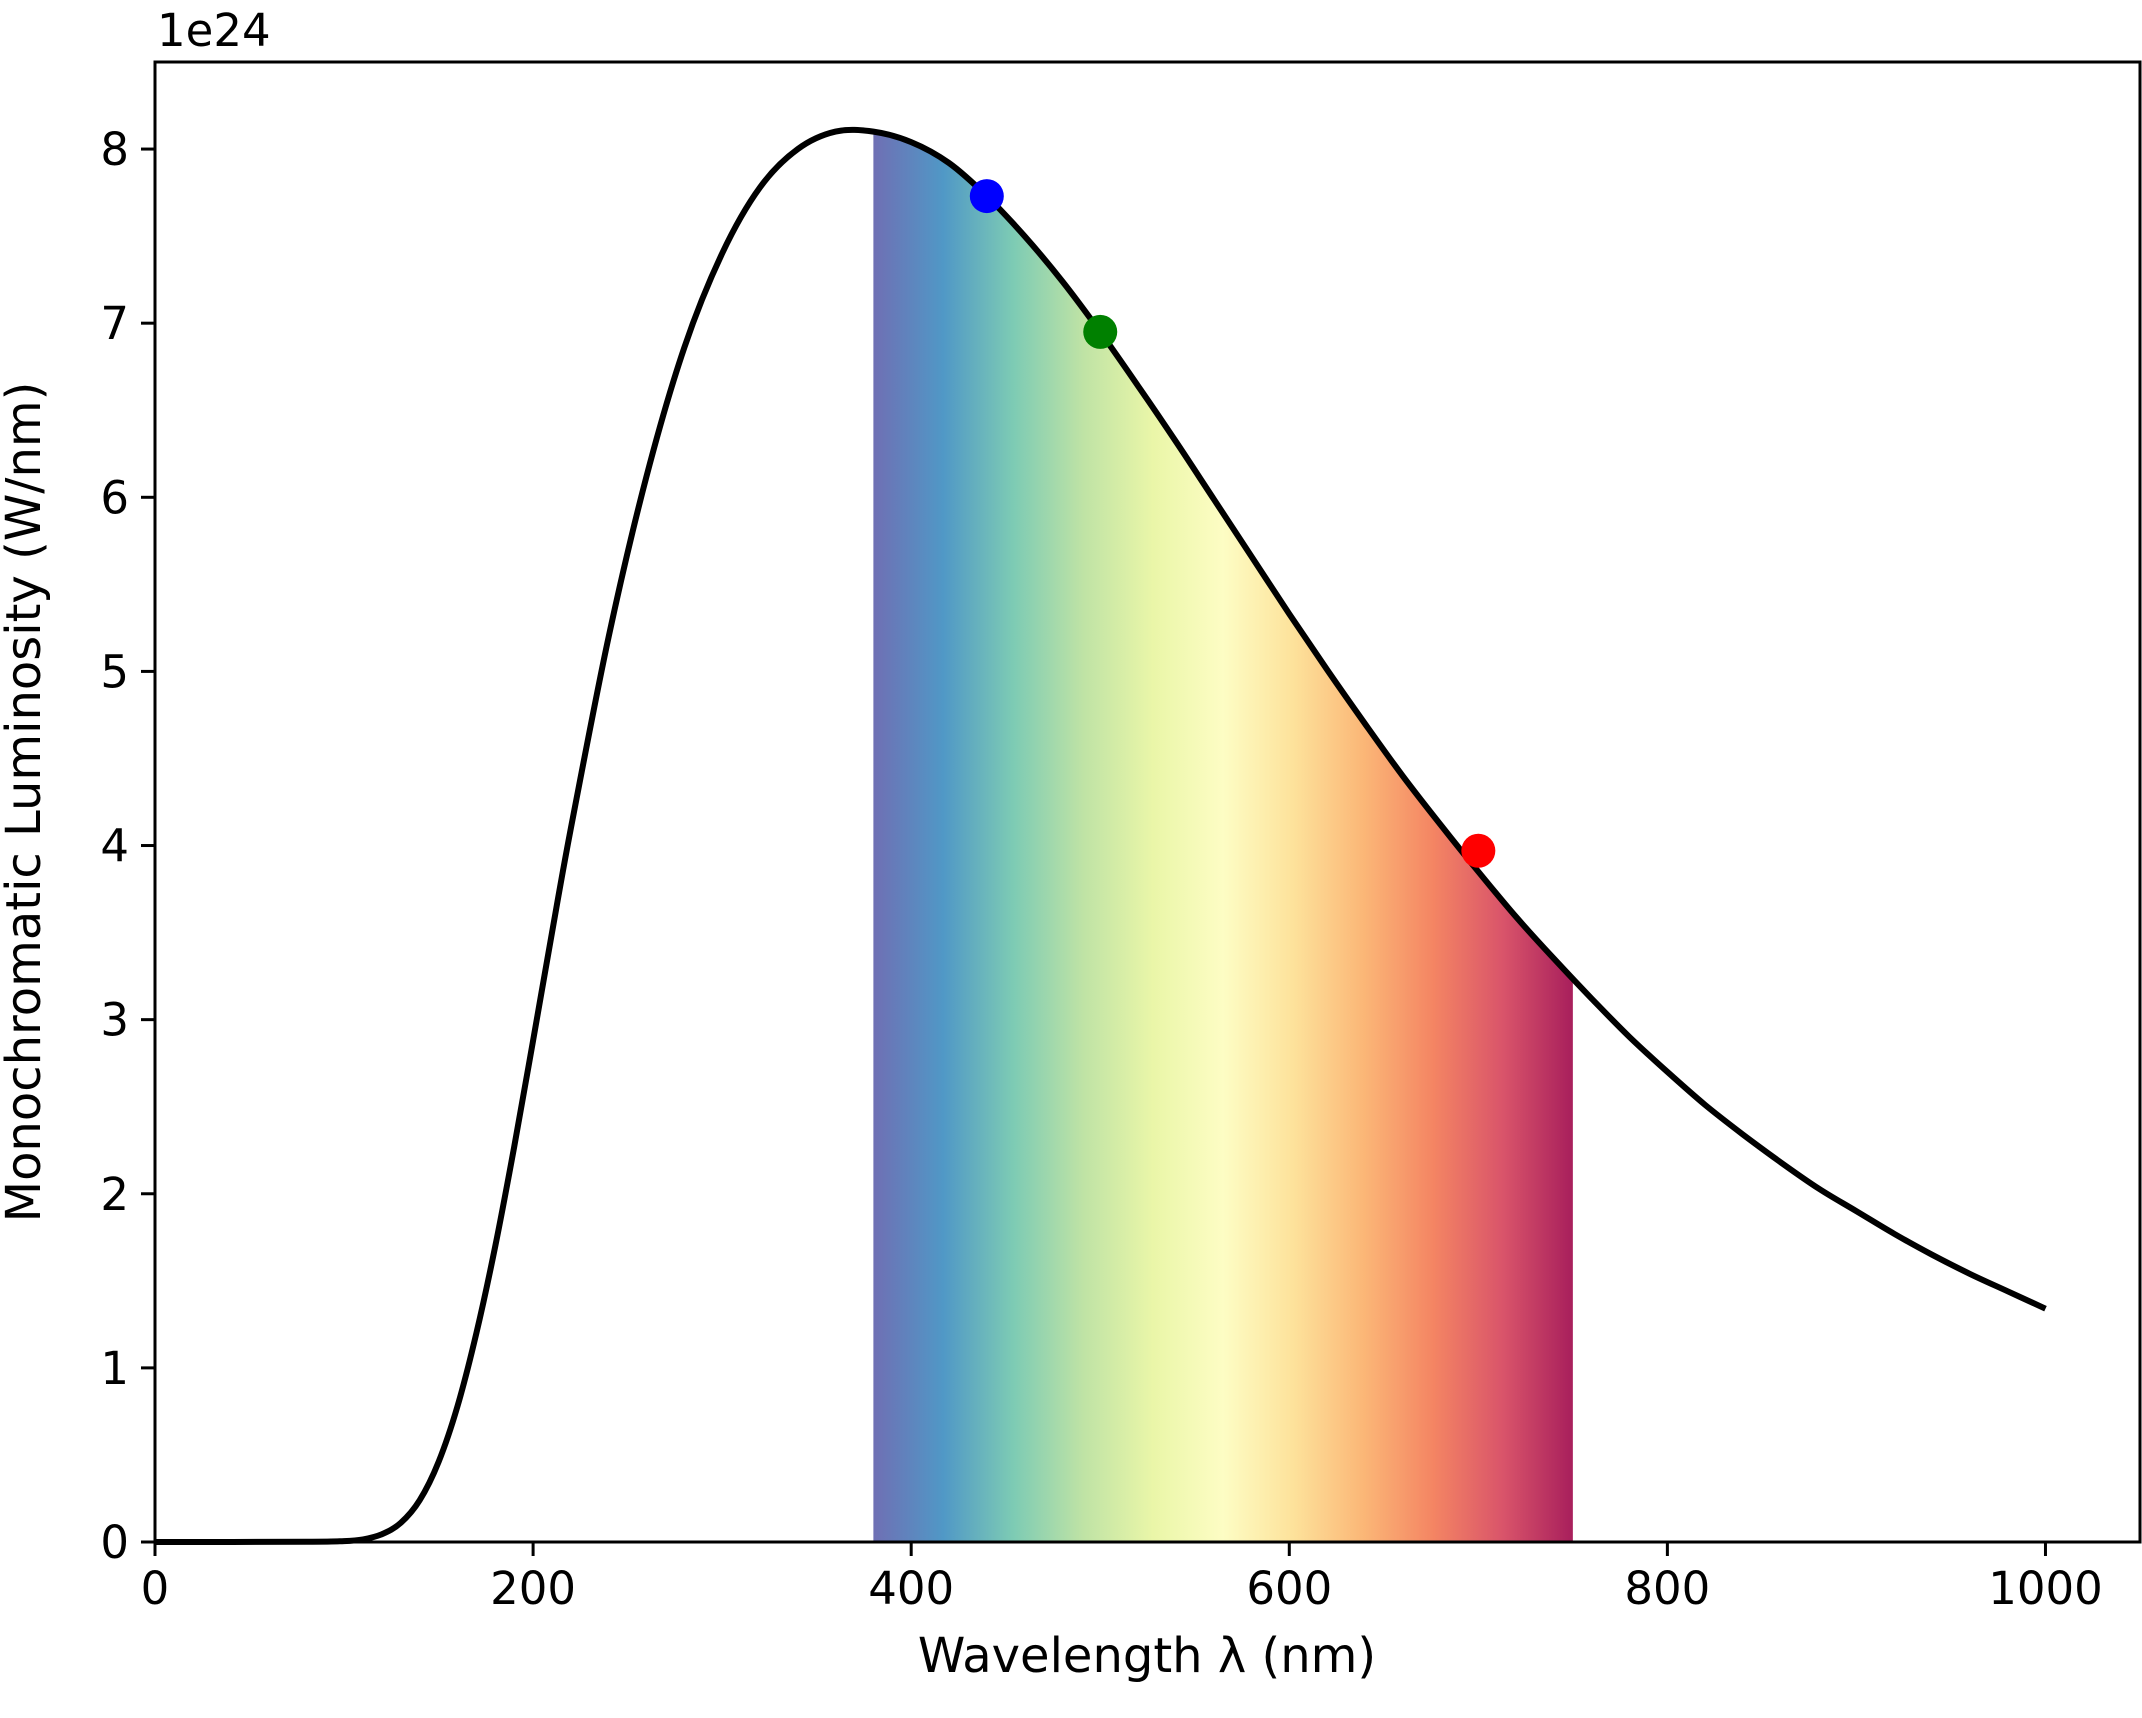 The image size is (2142, 1718). Describe the element at coordinates (114, 1368) in the screenshot. I see `y-tick-label: 1` at that location.